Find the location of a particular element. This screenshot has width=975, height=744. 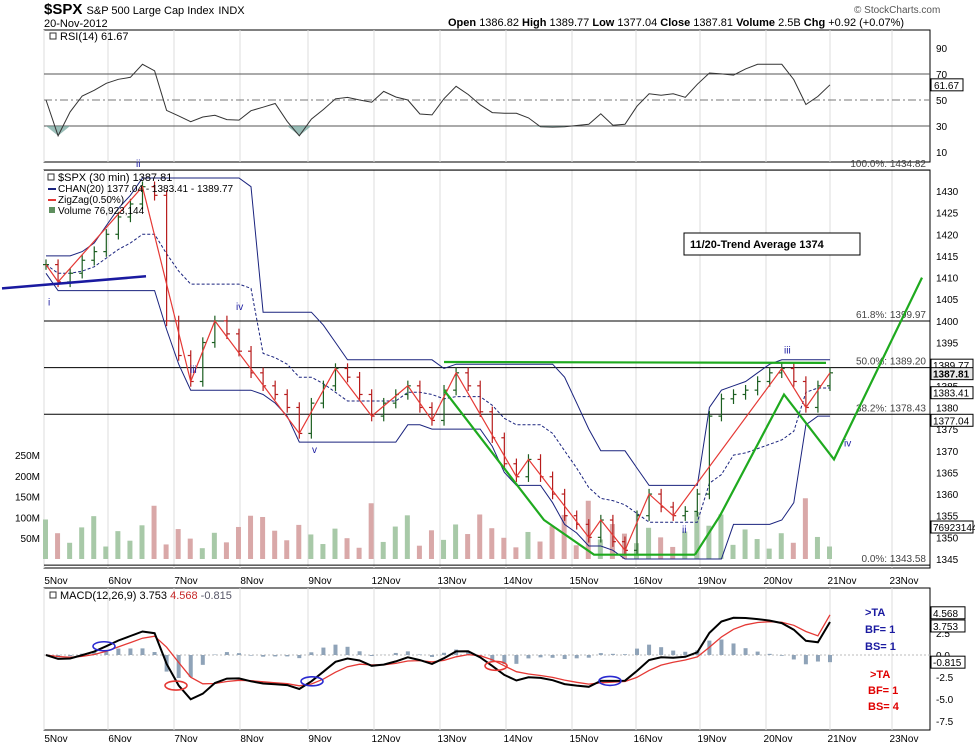

price-tick-label: 1345 is located at coordinates (947, 560).